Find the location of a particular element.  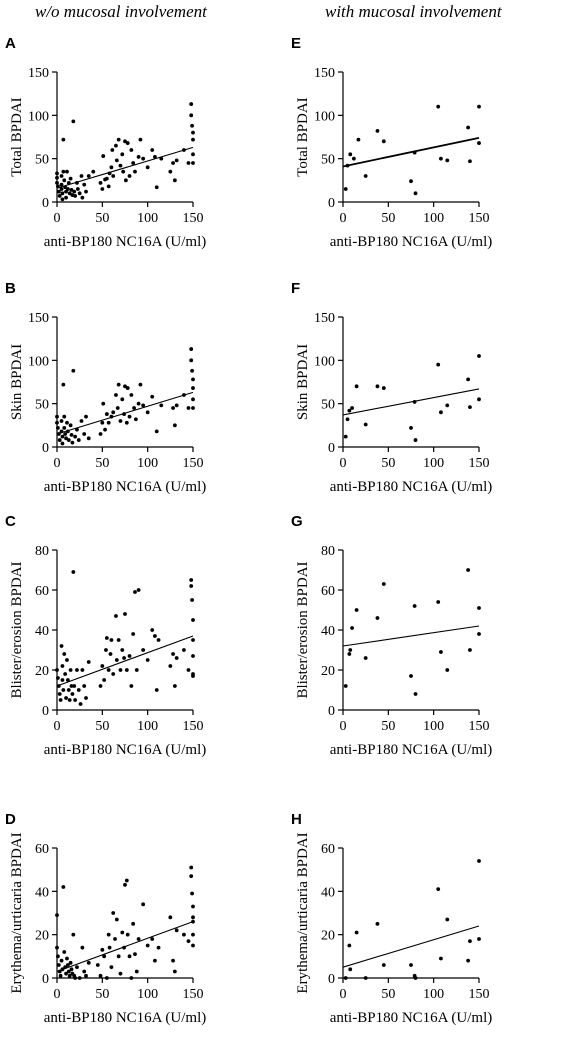

y-tick-label-g: 0 is located at coordinates (331, 711).